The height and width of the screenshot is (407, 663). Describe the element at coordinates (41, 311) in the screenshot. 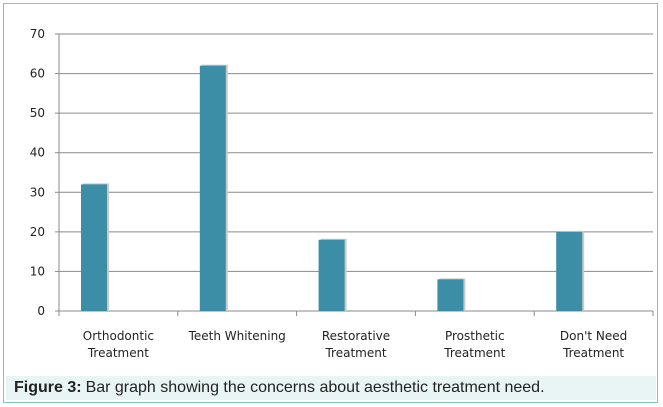

I see `y-tick-label: 0` at that location.